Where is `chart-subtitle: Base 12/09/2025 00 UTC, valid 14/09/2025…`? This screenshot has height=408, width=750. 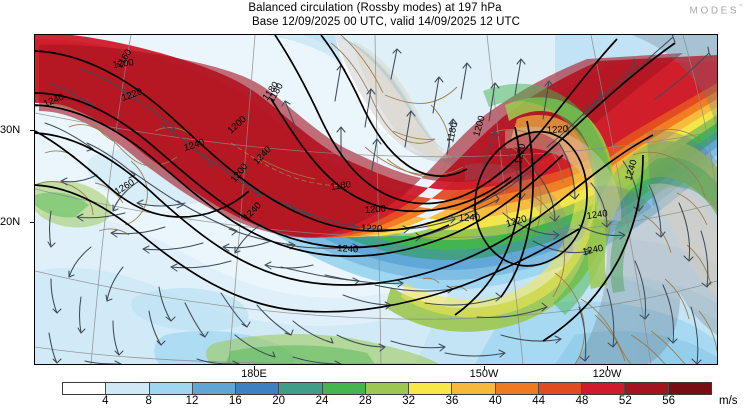
chart-subtitle: Base 12/09/2025 00 UTC, valid 14/09/2025… is located at coordinates (386, 22).